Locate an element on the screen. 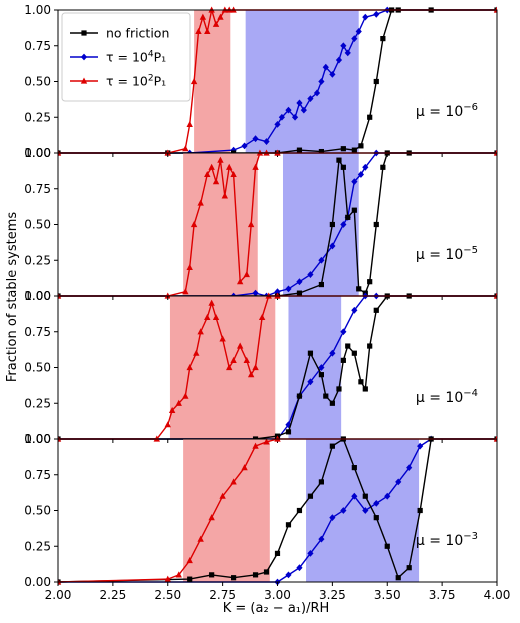 The image size is (520, 623). panel-mu-label: μ = 10−3 is located at coordinates (447, 540).